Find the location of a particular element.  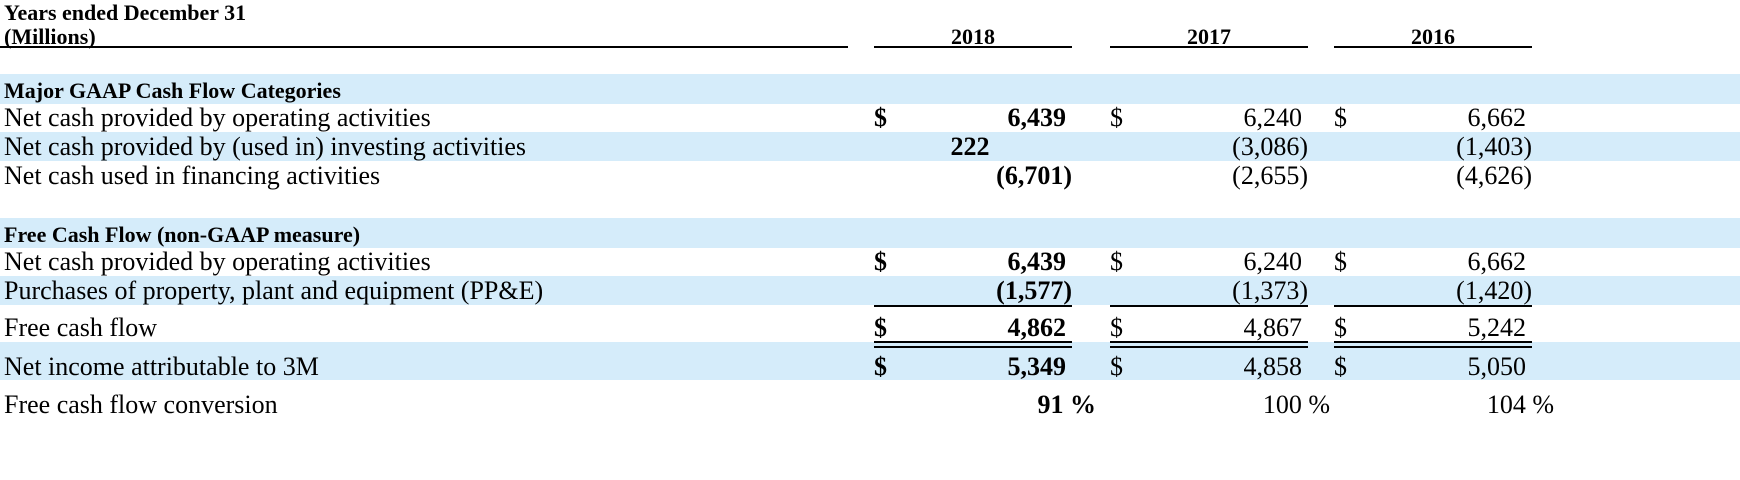

value-cell: 222 is located at coordinates (970, 146).